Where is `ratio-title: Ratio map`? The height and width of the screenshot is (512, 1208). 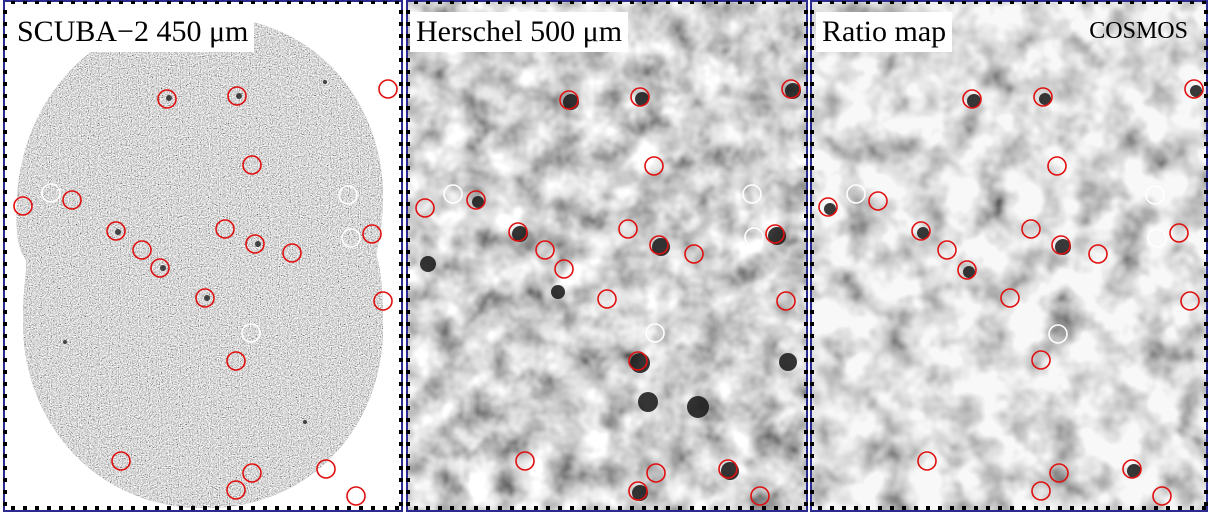
ratio-title: Ratio map is located at coordinates (884, 32).